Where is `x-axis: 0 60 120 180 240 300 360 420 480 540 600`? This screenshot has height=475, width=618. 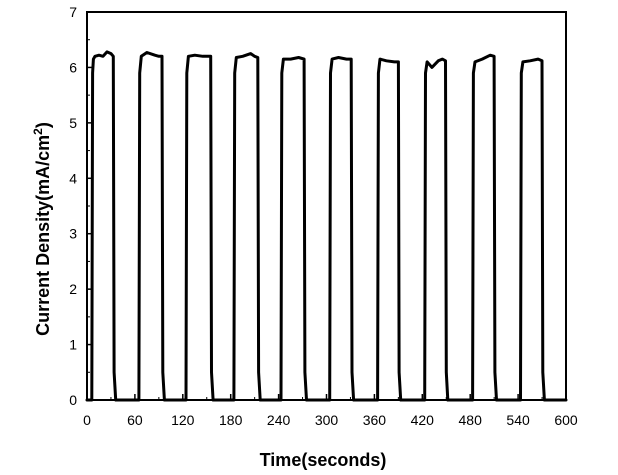
x-axis: 0 60 120 180 240 300 360 420 480 540 600 is located at coordinates (330, 411).